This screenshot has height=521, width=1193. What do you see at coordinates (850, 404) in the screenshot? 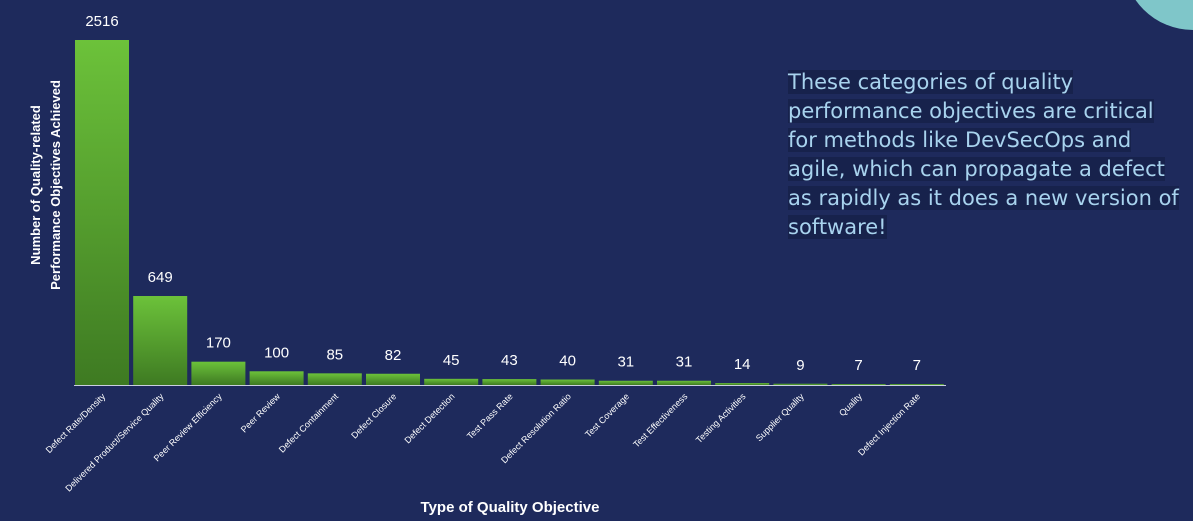
I see `x-tick-label: Quality` at bounding box center [850, 404].